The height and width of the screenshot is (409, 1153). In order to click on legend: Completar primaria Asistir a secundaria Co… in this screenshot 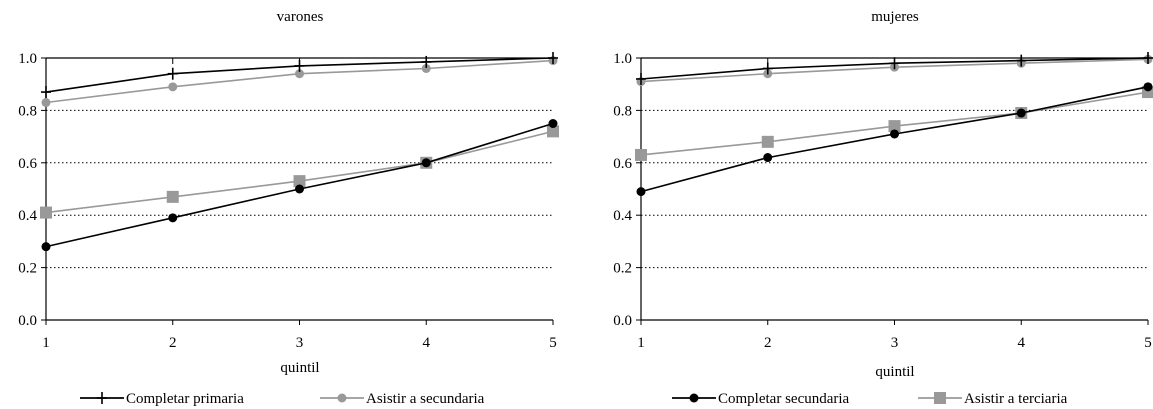, I will do `click(574, 399)`.